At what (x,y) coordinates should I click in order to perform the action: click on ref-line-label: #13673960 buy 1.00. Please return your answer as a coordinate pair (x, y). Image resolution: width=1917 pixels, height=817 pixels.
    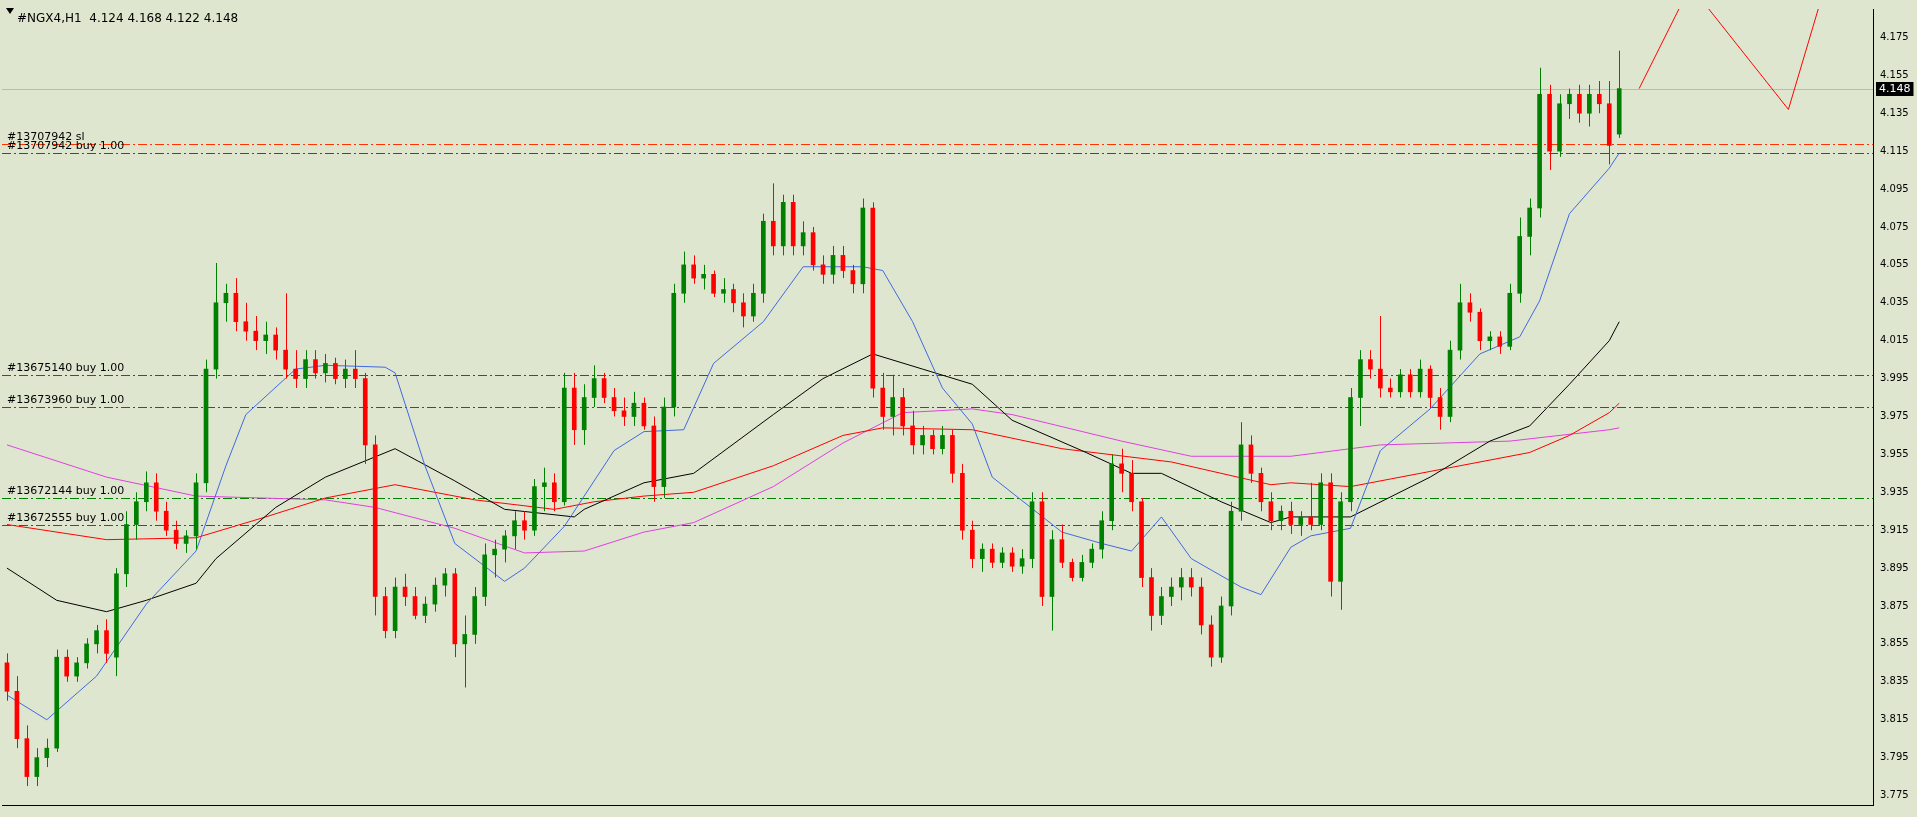
    Looking at the image, I should click on (66, 400).